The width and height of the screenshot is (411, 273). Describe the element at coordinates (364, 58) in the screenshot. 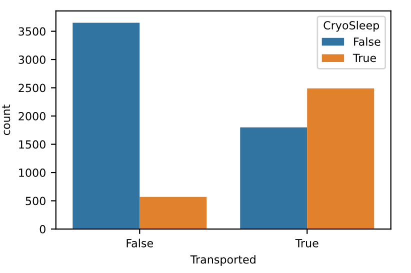

I see `legend-label: True` at that location.